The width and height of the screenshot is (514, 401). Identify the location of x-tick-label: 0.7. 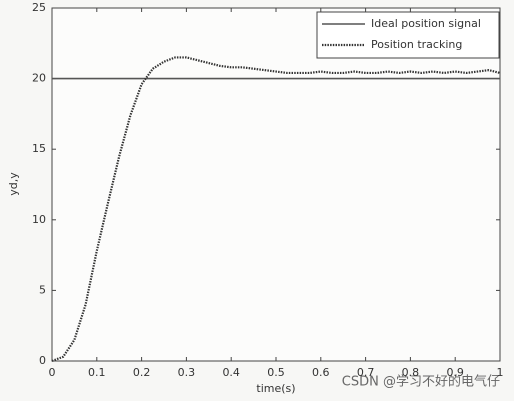
(366, 372).